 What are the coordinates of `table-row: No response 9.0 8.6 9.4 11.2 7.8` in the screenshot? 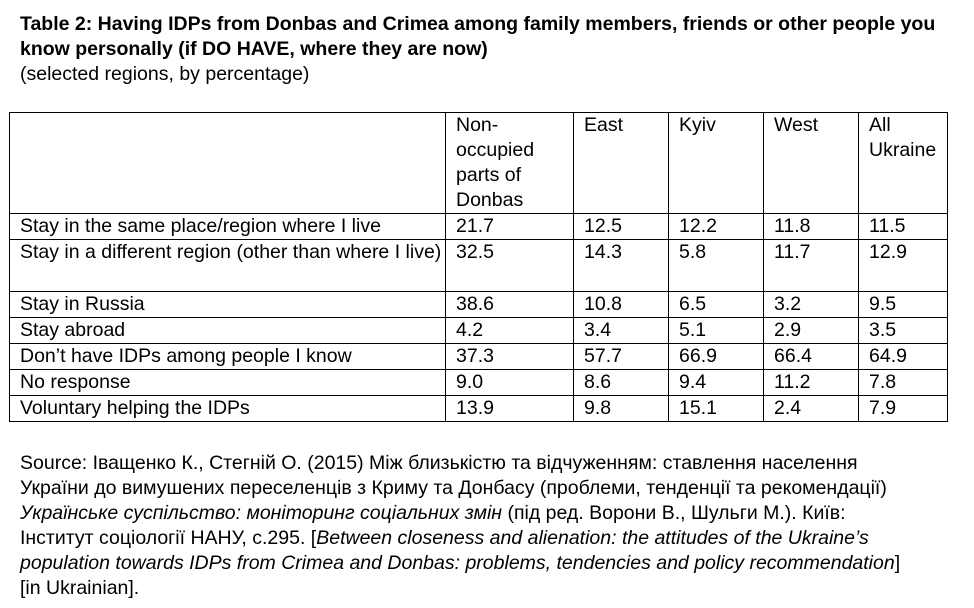 It's located at (478, 382).